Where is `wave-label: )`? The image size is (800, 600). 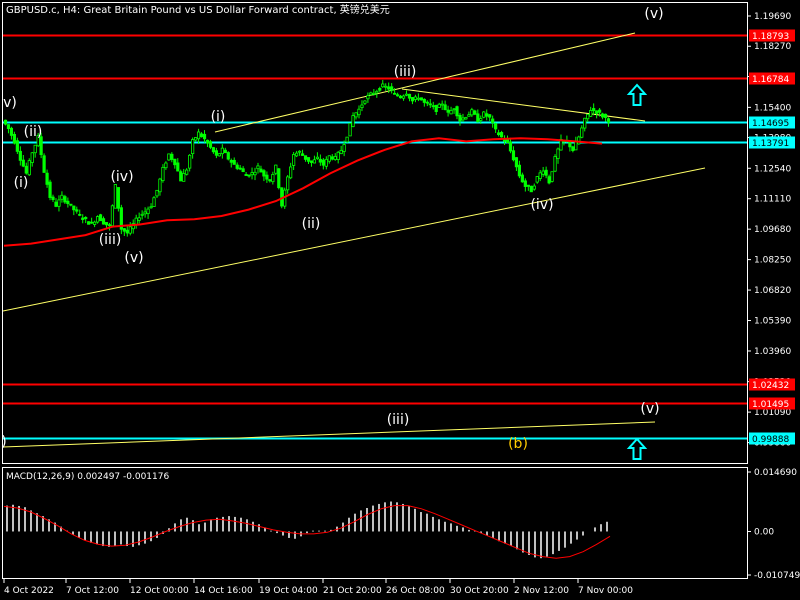
wave-label: ) is located at coordinates (3, 442).